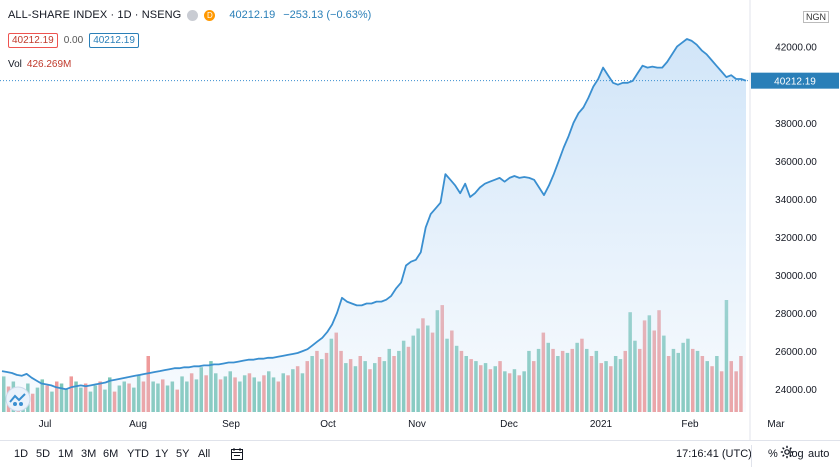 This screenshot has width=840, height=473. I want to click on range-5d-button: 5D, so click(43, 454).